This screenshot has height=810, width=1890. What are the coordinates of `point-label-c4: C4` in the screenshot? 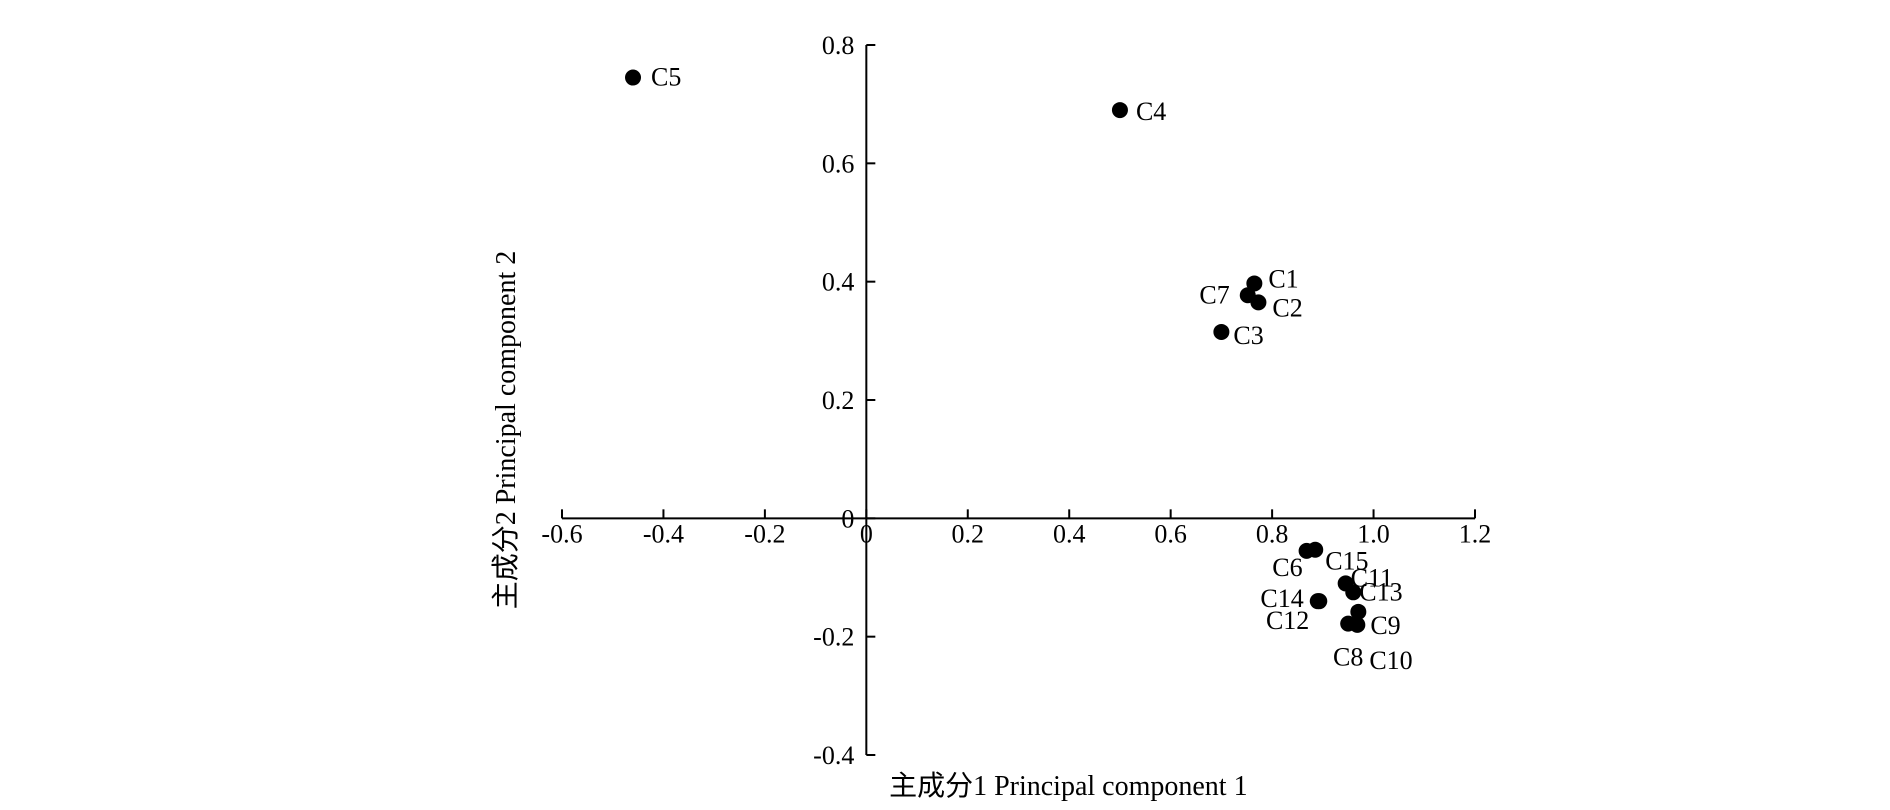 It's located at (1151, 111).